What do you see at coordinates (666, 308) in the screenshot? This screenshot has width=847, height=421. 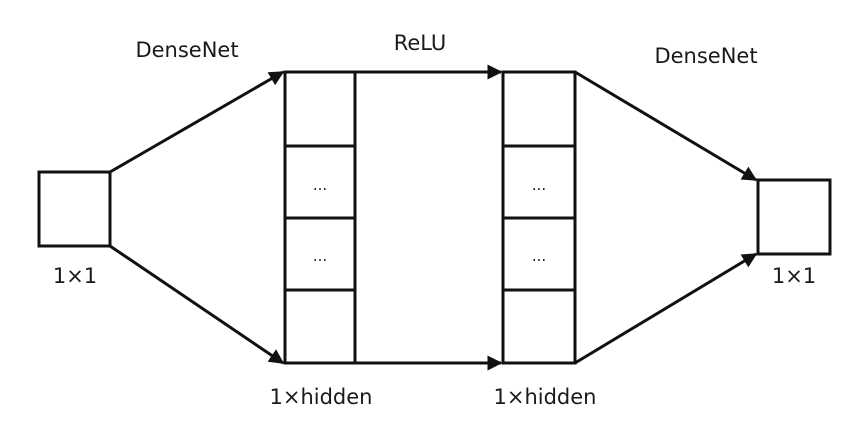 I see `edge-hidden2-to-output-bottom` at bounding box center [666, 308].